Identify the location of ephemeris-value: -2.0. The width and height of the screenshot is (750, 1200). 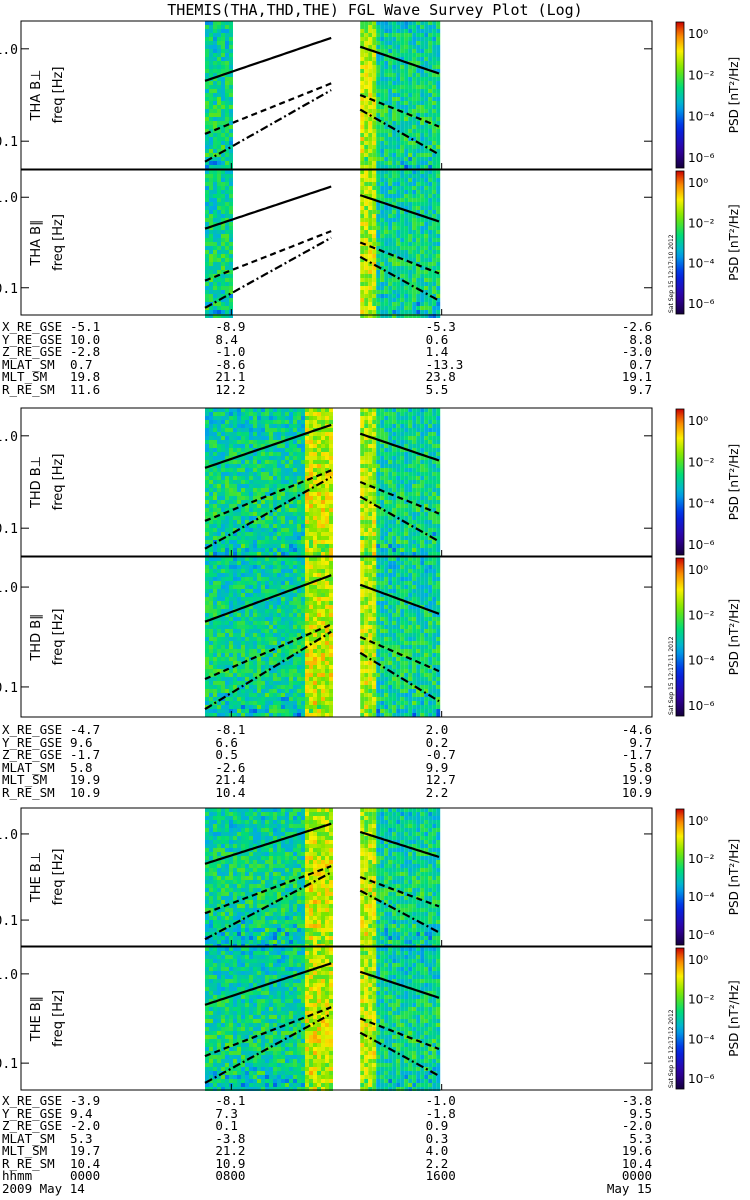
(85, 1125).